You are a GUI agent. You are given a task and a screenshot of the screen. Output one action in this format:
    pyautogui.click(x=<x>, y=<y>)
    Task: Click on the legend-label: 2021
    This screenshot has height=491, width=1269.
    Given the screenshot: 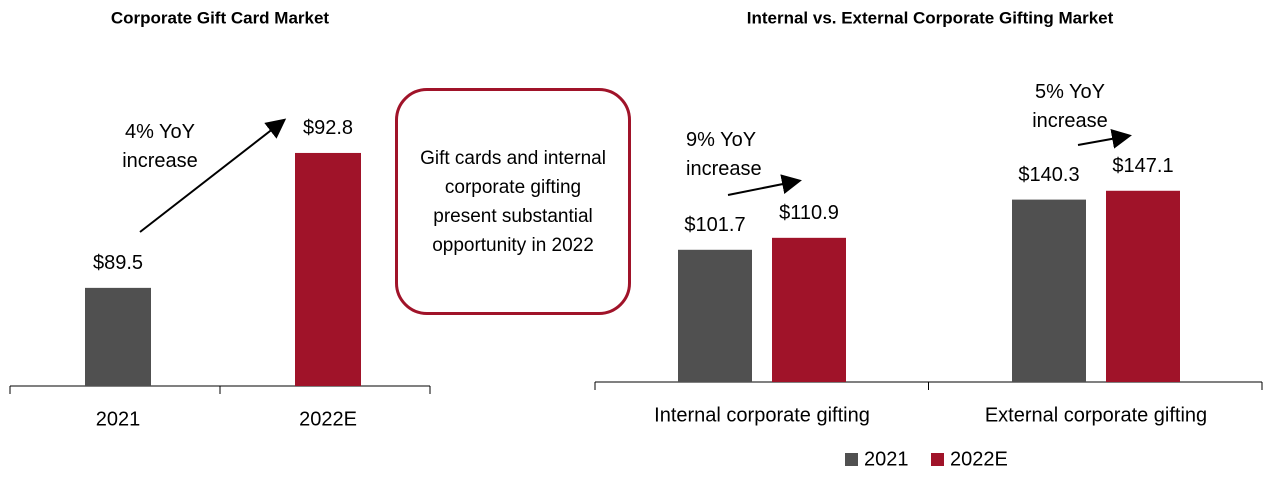 What is the action you would take?
    pyautogui.click(x=886, y=459)
    